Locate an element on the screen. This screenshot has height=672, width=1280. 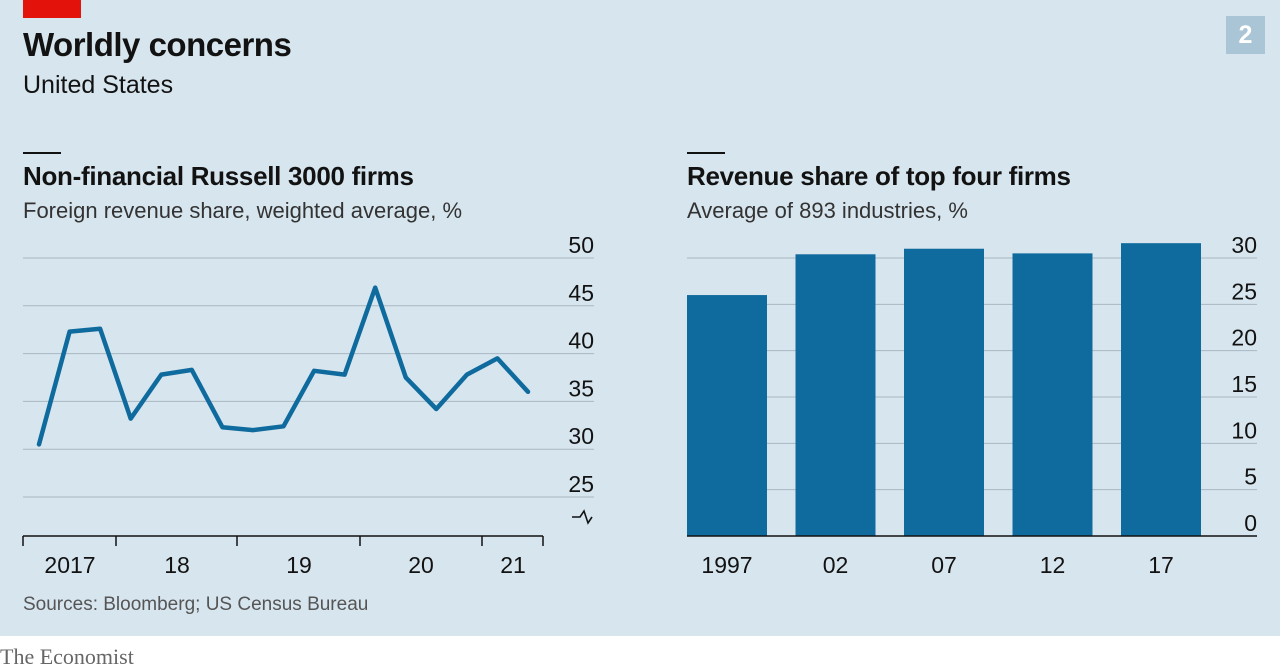
y-tick-label: 5 is located at coordinates (1250, 477).